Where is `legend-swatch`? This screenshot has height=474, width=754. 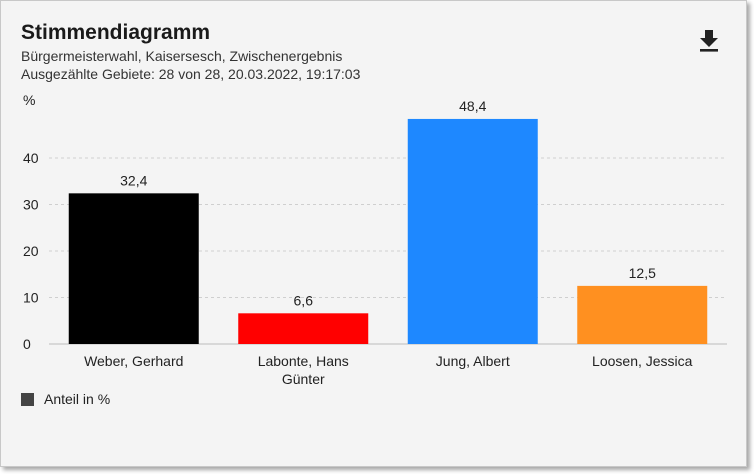 legend-swatch is located at coordinates (27, 399).